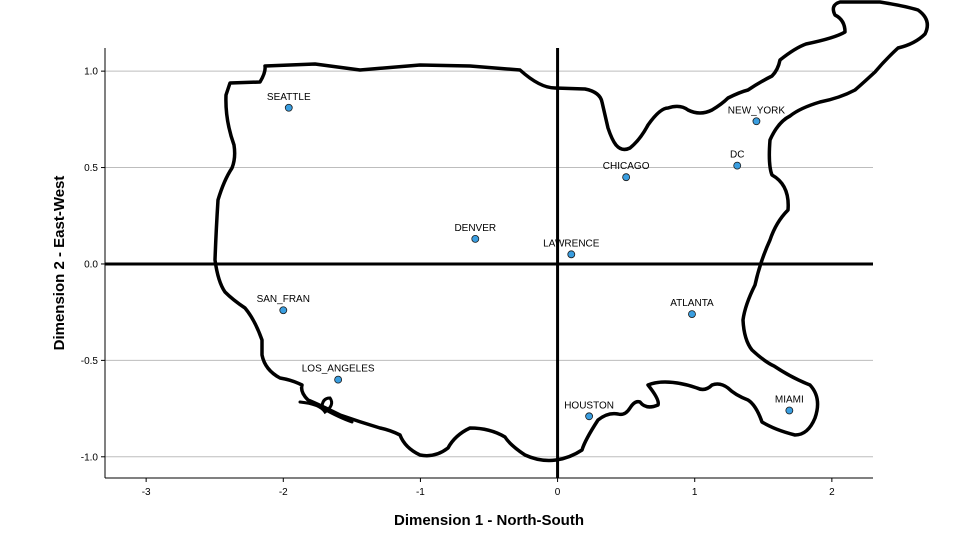 The width and height of the screenshot is (958, 535). What do you see at coordinates (90, 361) in the screenshot?
I see `y-tick-label: -0.5` at bounding box center [90, 361].